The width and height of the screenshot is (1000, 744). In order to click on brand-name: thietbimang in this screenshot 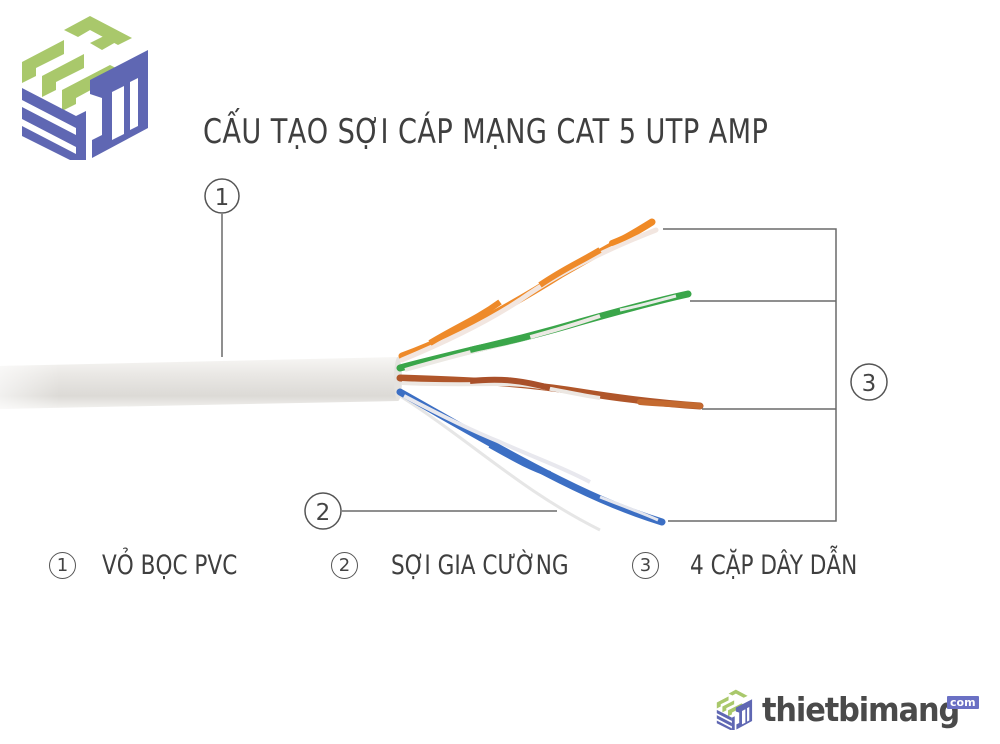, I will do `click(861, 709)`.